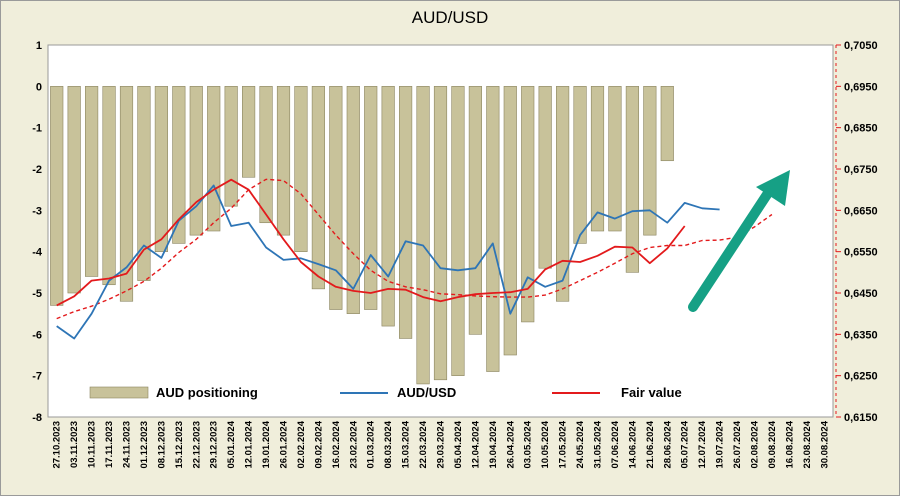 The width and height of the screenshot is (900, 496). What do you see at coordinates (318, 444) in the screenshot?
I see `x-axis-tick-label: 09.02.2024` at bounding box center [318, 444].